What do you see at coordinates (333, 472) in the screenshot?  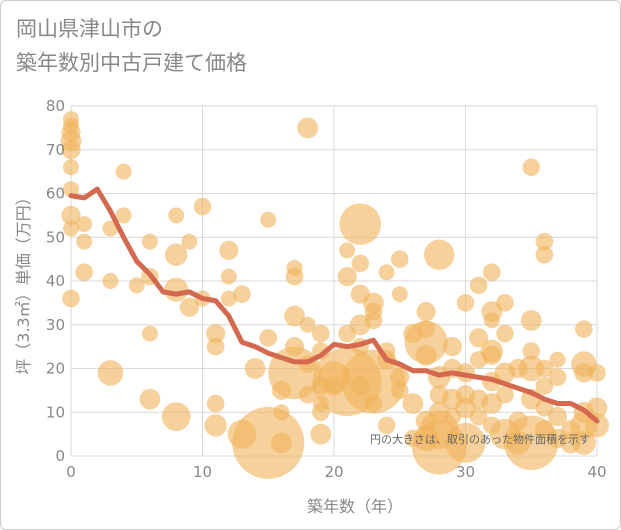 I see `x-tick-label-20: 20` at bounding box center [333, 472].